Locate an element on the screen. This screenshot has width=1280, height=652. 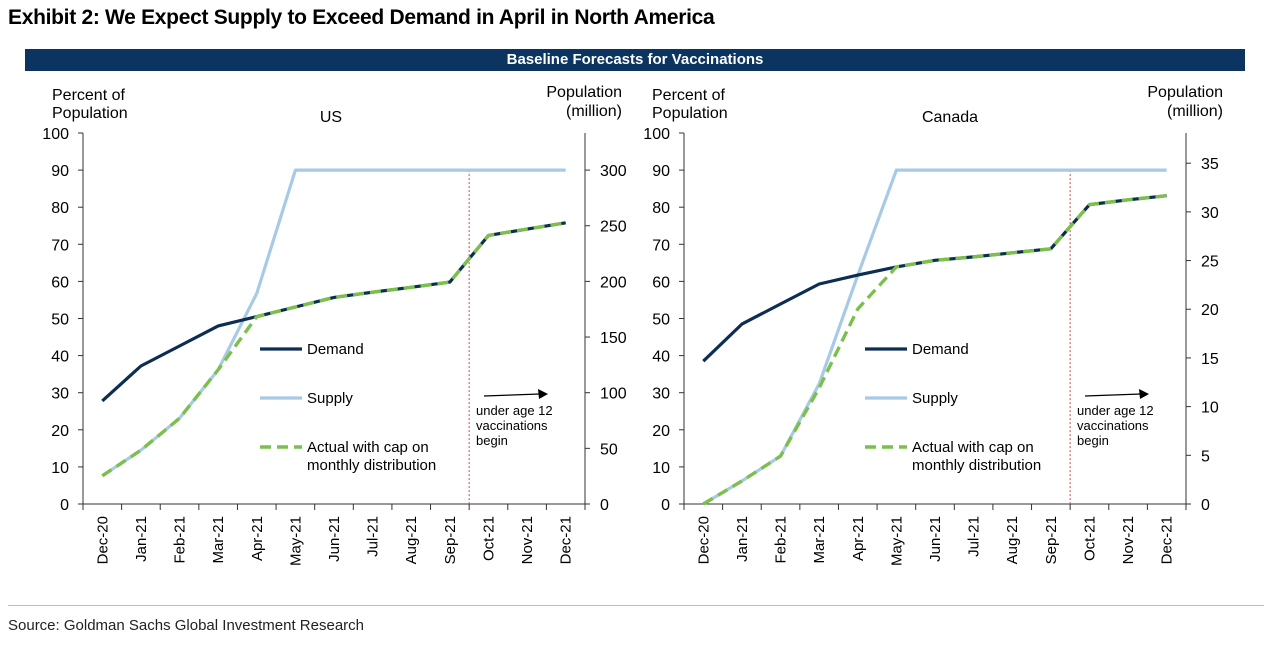
chart-title: US is located at coordinates (331, 117).